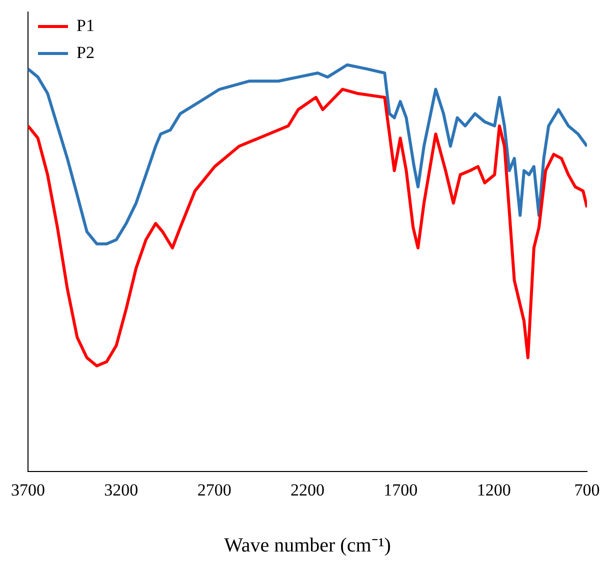 The width and height of the screenshot is (611, 570). I want to click on x-tick-label: 3200, so click(121, 490).